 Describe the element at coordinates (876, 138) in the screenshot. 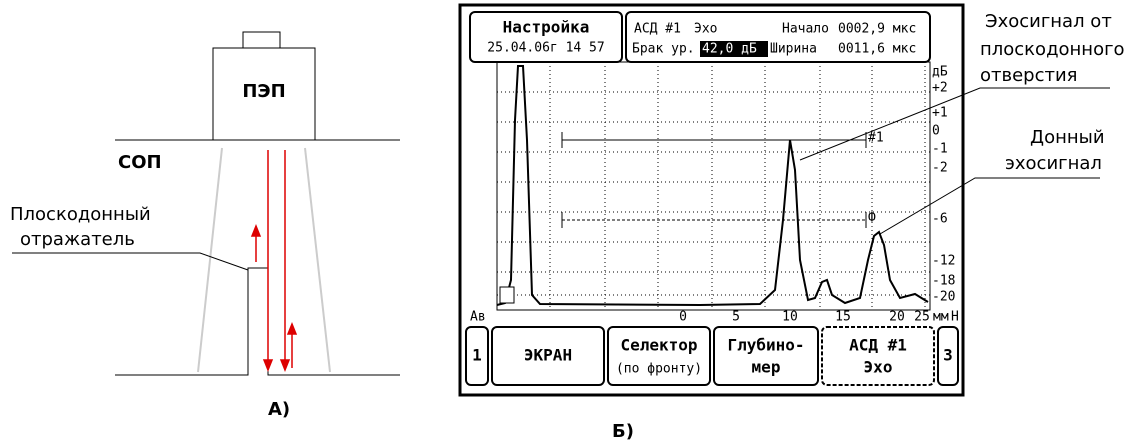

I see `gate-label: #1` at that location.